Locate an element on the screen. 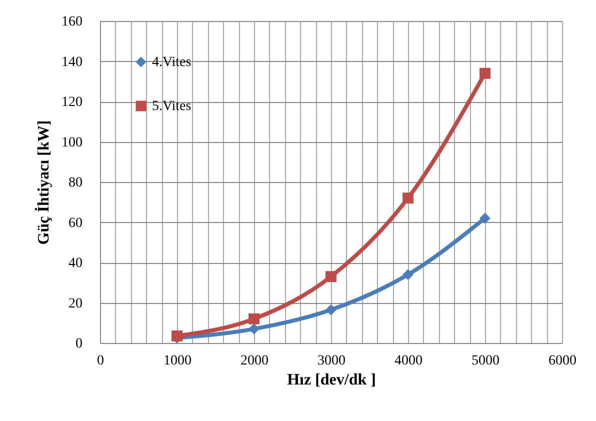  y-tick-label: 140 is located at coordinates (72, 62).